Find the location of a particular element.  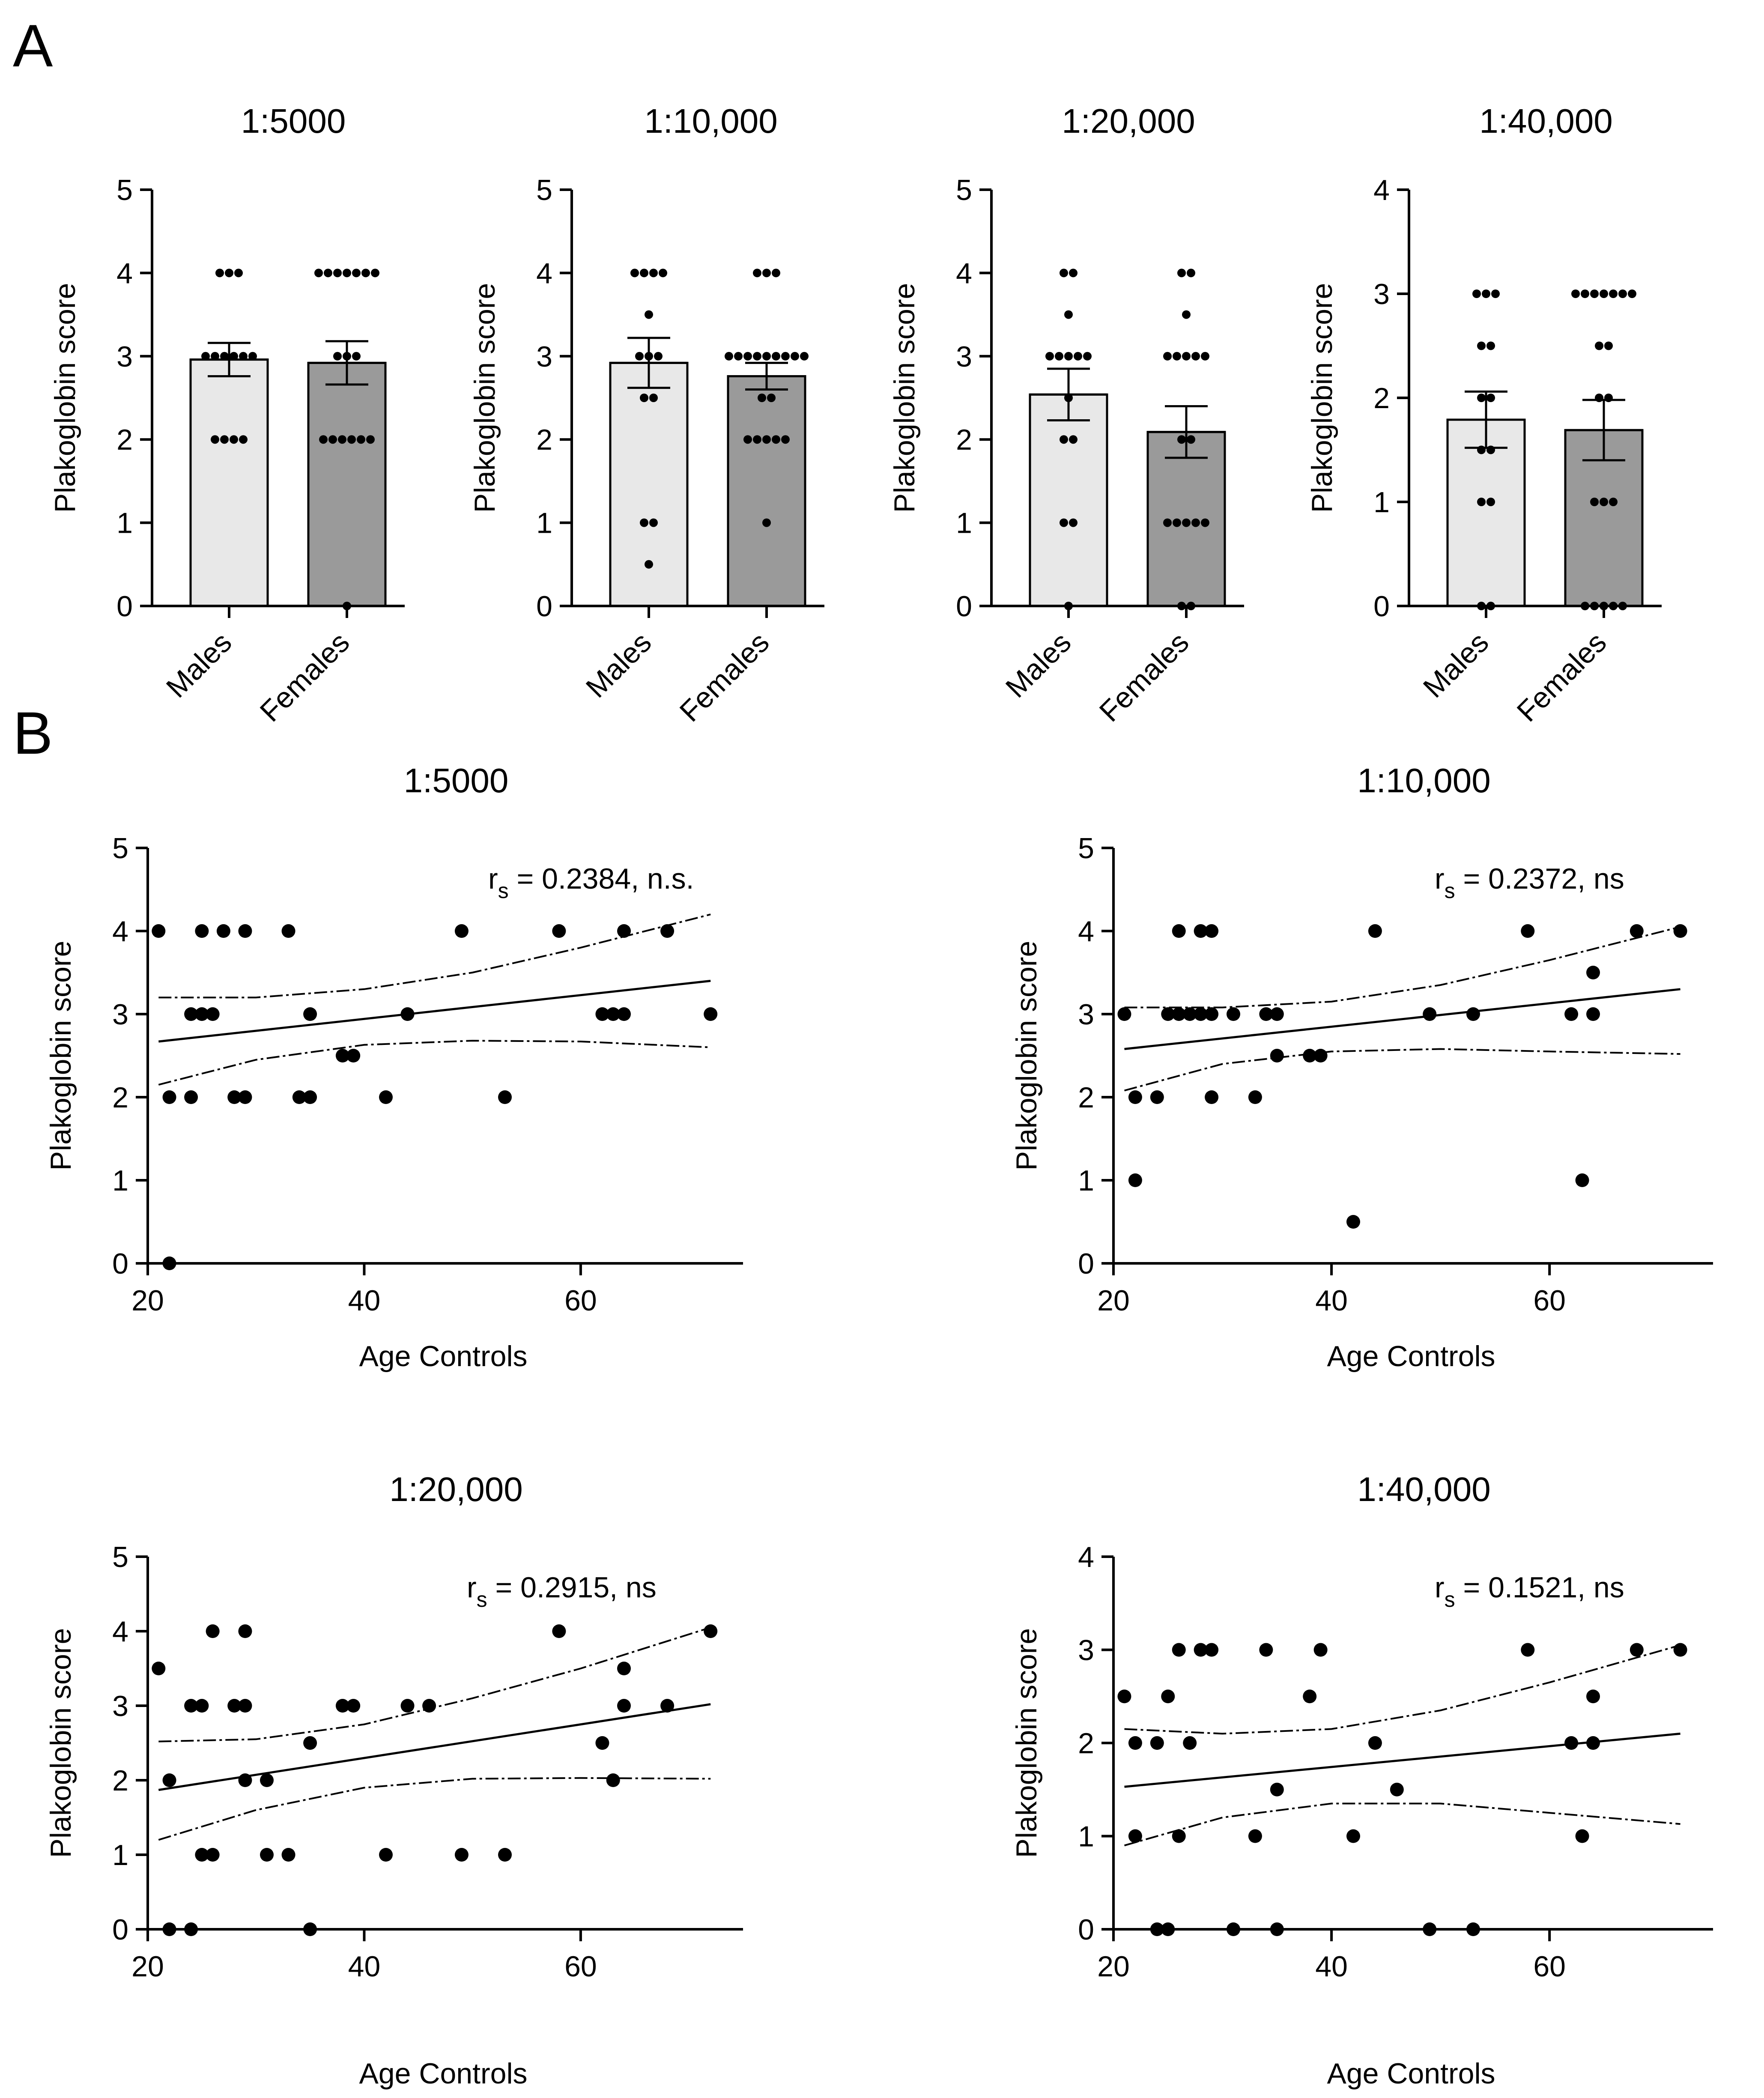

annotation-text: = 0.2384, n.s. is located at coordinates (601, 879).